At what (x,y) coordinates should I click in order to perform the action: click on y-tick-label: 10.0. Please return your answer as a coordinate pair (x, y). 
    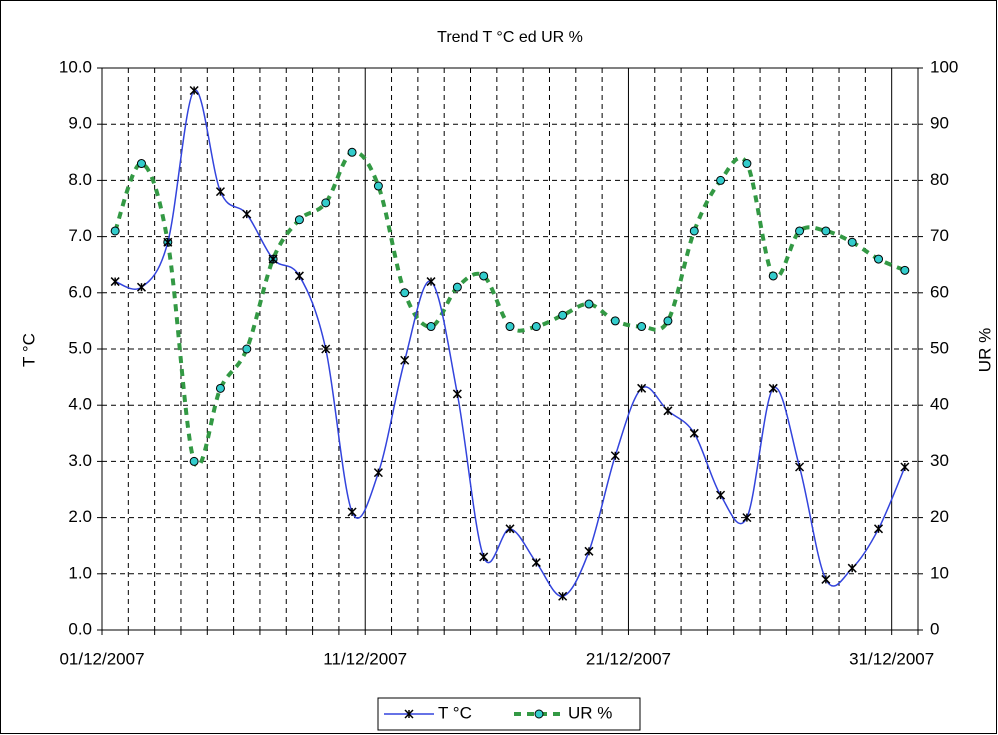
    Looking at the image, I should click on (75, 66).